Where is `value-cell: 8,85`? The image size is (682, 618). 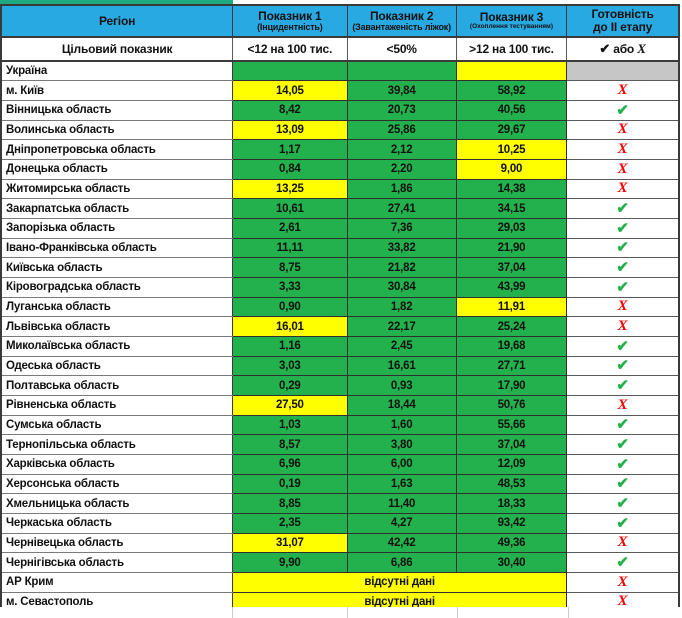
value-cell: 8,85 is located at coordinates (290, 503).